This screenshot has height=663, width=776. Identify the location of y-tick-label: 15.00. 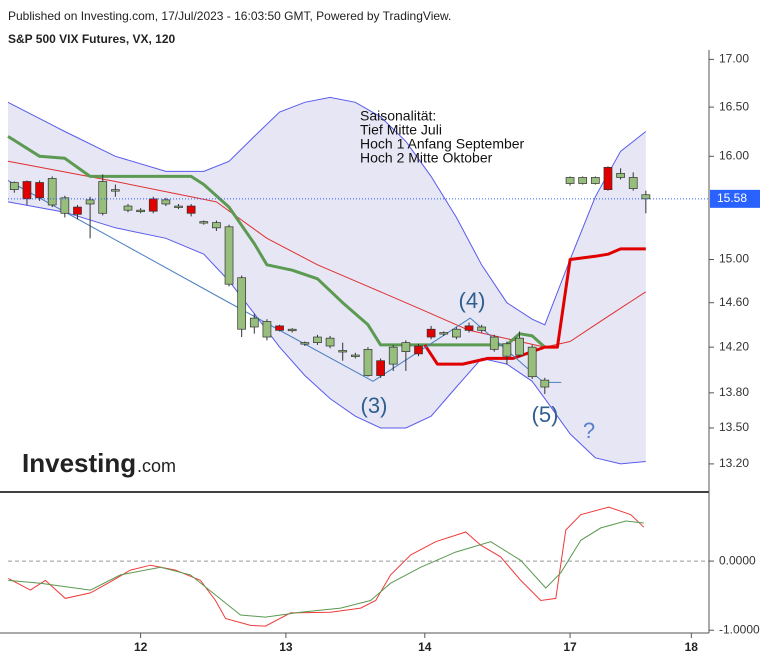
(734, 259).